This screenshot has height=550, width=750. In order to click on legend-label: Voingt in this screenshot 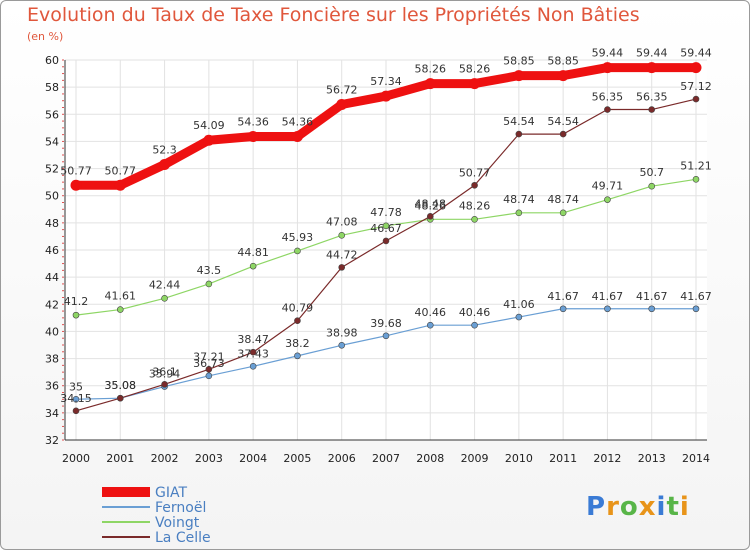, I will do `click(177, 523)`.